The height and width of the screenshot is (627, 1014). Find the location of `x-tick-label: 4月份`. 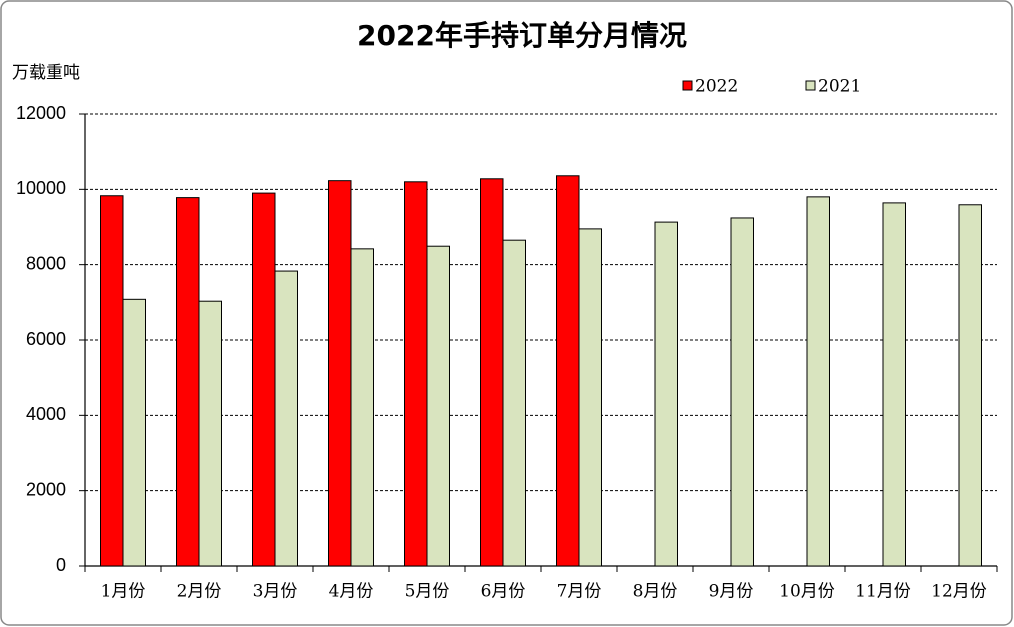

x-tick-label: 4月份 is located at coordinates (351, 592).